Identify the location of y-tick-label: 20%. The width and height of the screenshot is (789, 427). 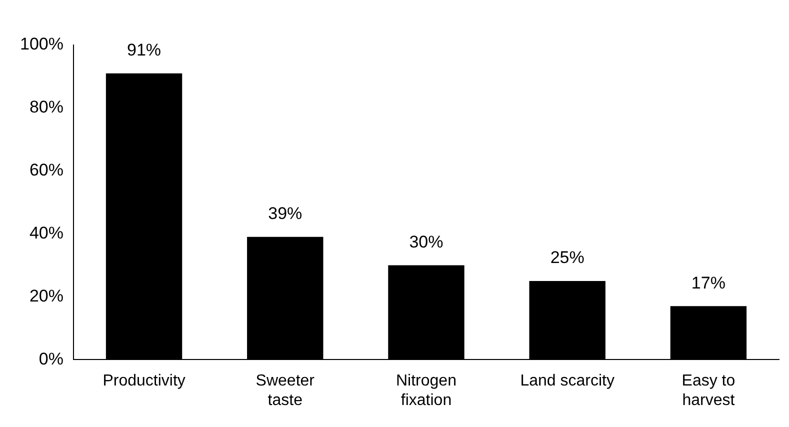
(46, 296).